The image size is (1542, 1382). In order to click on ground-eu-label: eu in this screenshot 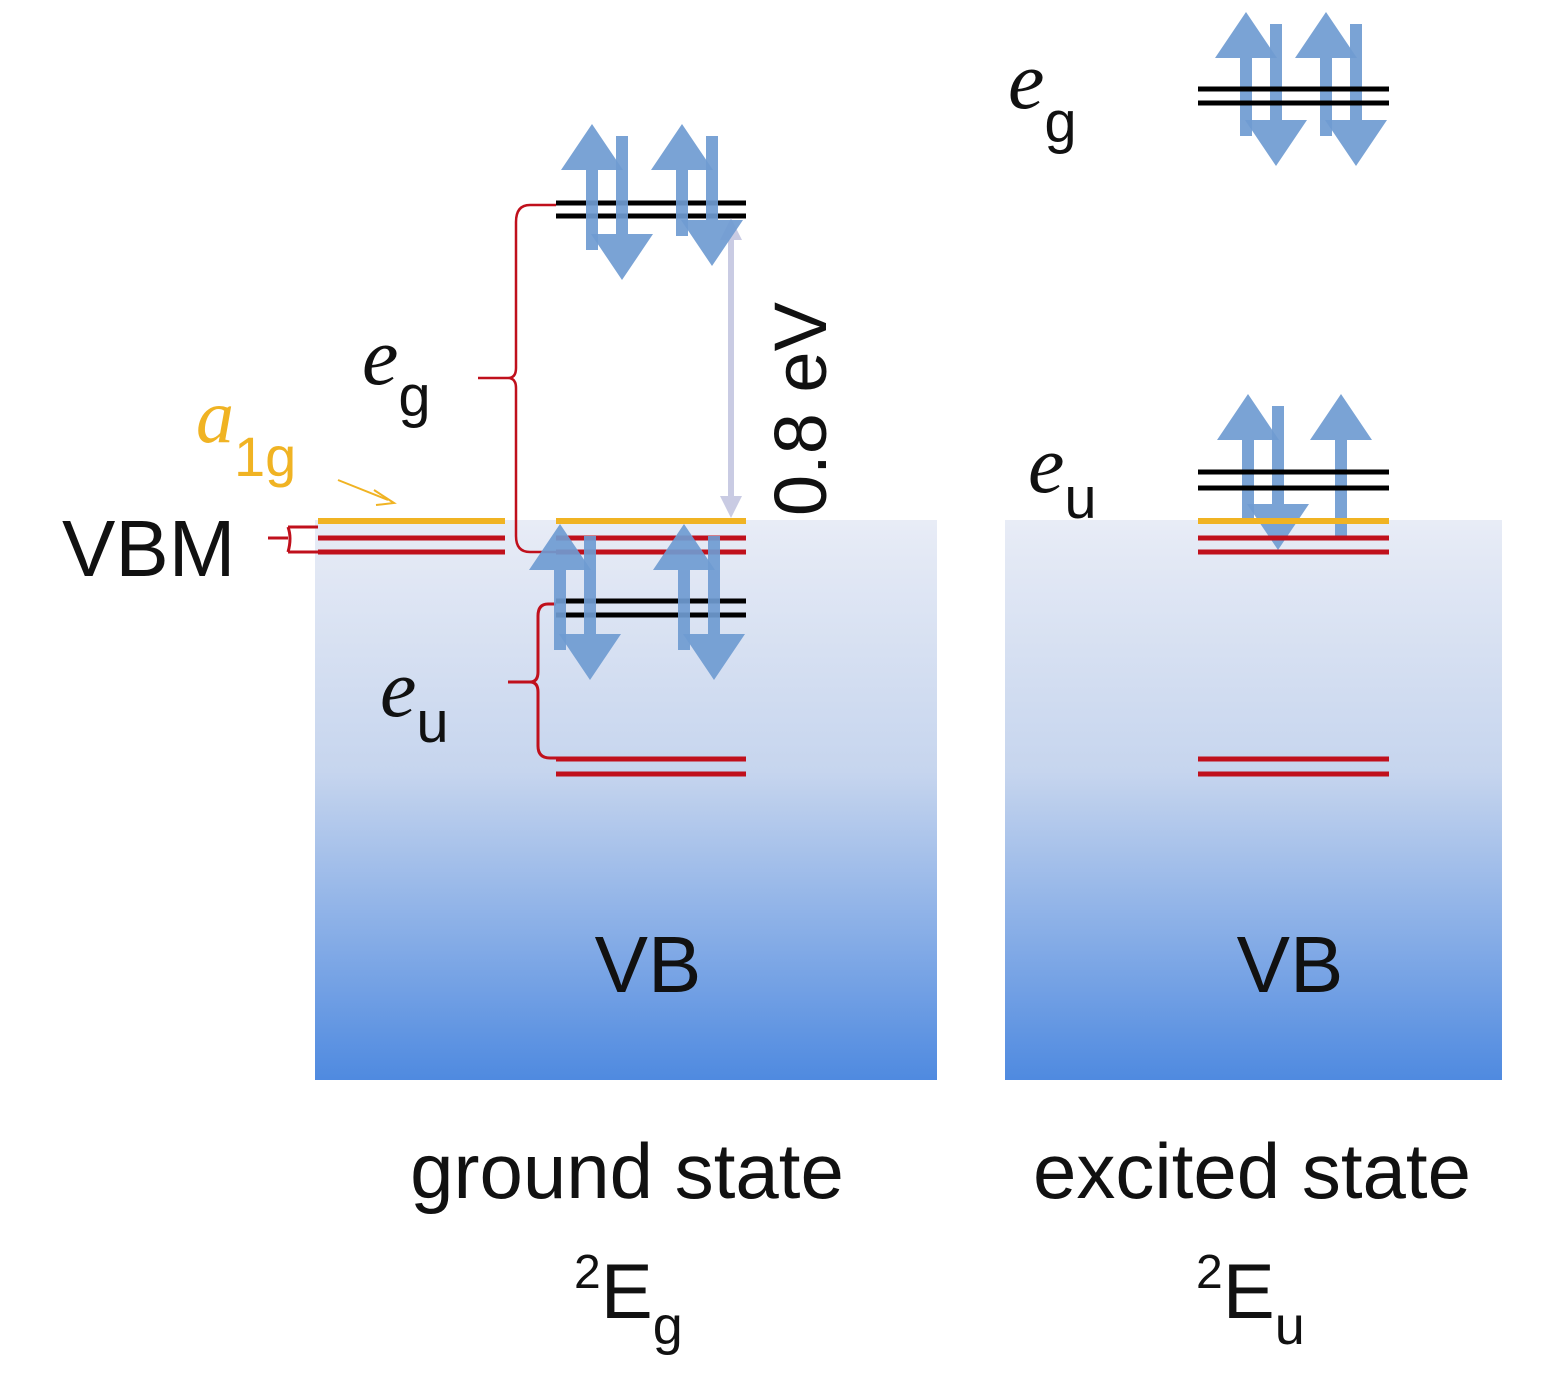, I will do `click(414, 699)`.